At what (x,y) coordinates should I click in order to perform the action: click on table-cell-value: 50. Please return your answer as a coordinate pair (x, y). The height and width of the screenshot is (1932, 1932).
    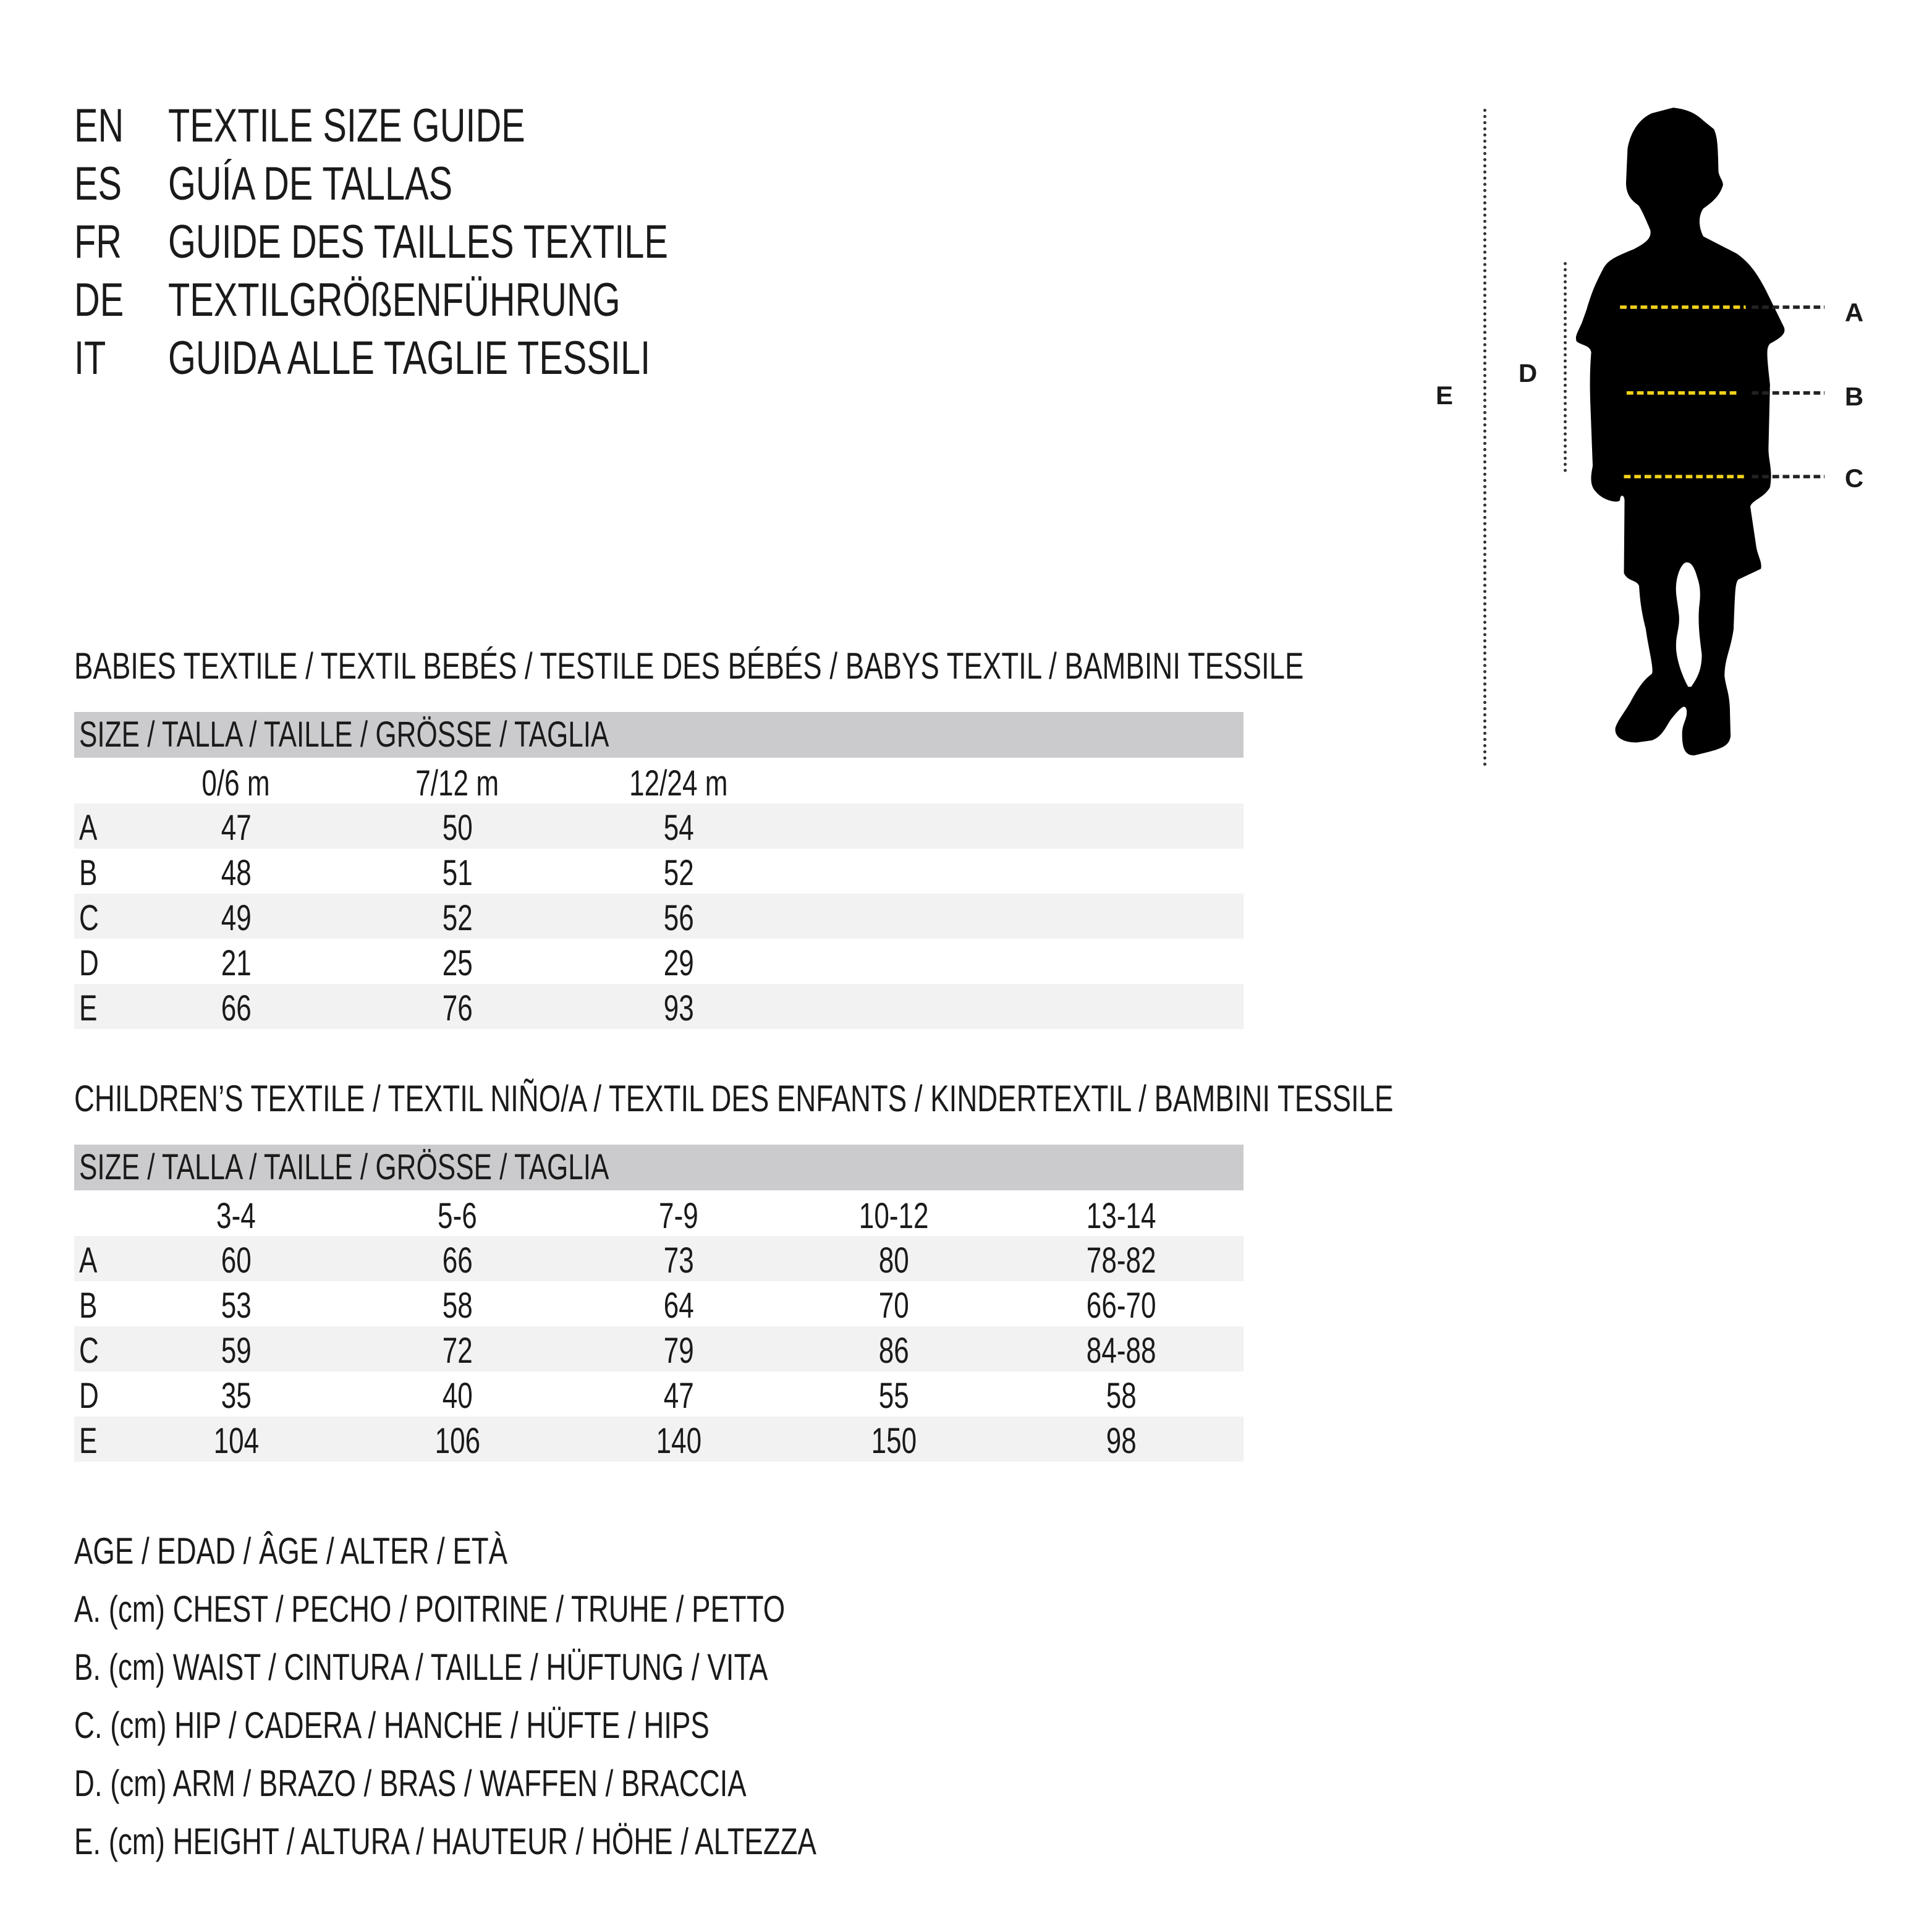
    Looking at the image, I should click on (457, 828).